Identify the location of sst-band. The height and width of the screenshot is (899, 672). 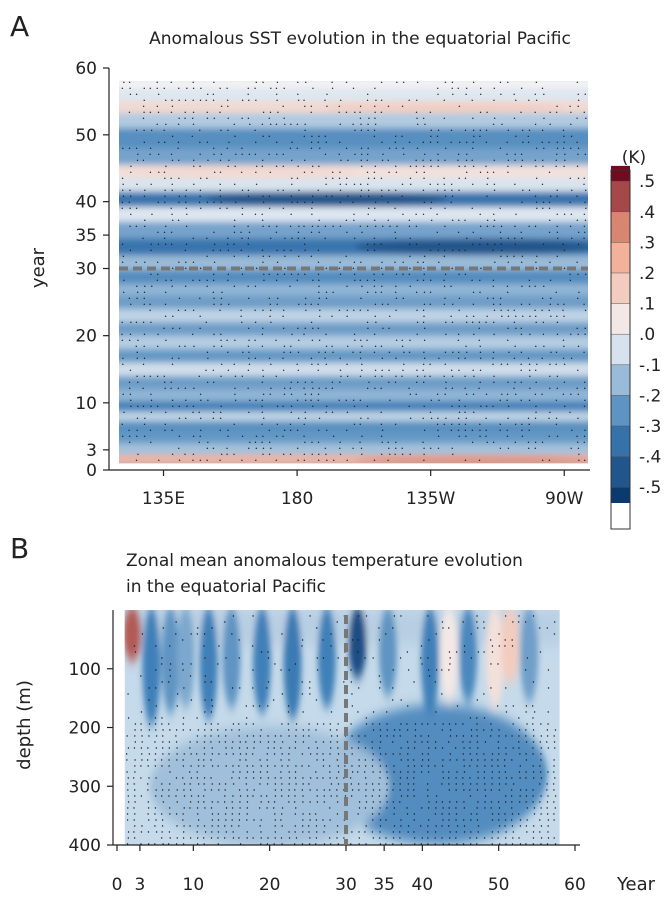
(353, 382).